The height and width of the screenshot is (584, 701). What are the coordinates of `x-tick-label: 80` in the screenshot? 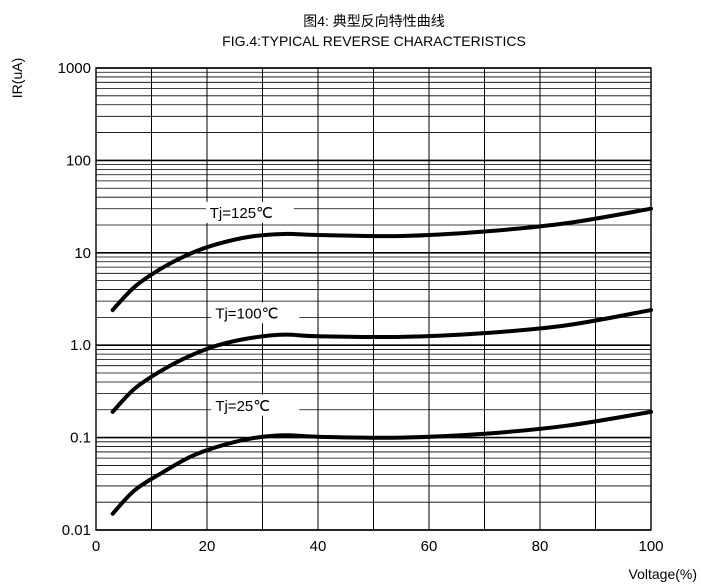 It's located at (540, 546).